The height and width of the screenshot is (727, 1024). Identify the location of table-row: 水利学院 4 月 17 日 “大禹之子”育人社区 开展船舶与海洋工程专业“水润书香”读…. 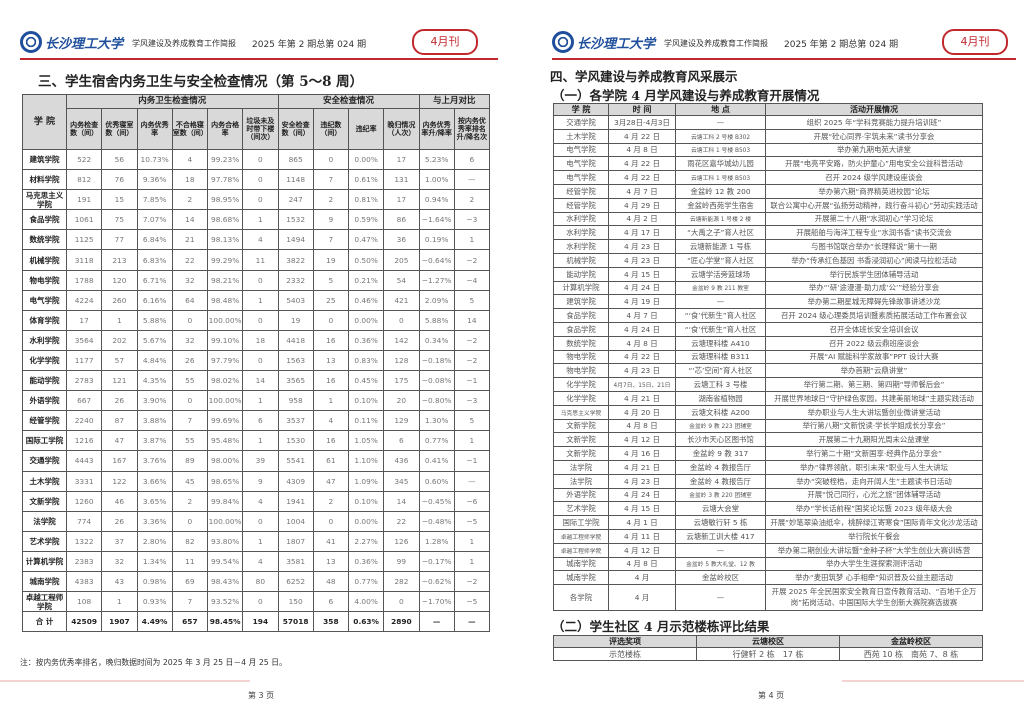
(768, 233).